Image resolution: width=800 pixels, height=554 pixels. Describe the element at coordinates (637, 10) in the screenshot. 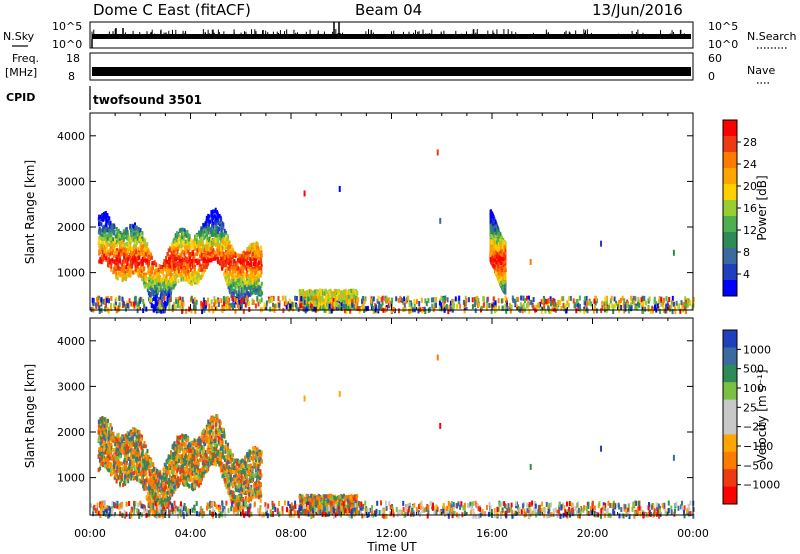

I see `date-title: 13/Jun/2016` at that location.